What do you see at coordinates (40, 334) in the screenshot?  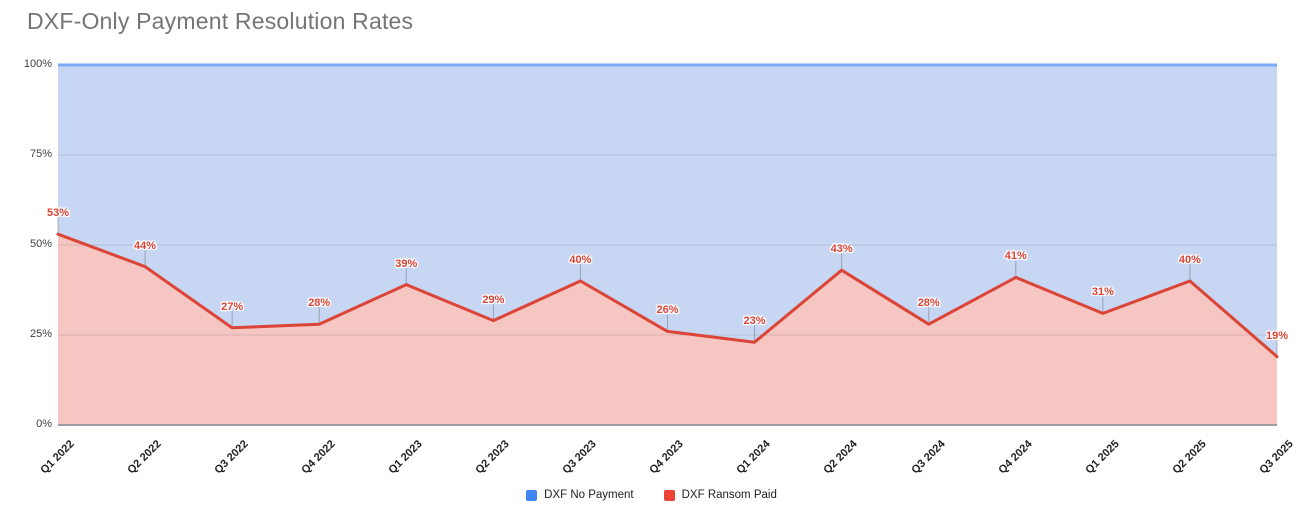 I see `y-tick-label: 25%` at bounding box center [40, 334].